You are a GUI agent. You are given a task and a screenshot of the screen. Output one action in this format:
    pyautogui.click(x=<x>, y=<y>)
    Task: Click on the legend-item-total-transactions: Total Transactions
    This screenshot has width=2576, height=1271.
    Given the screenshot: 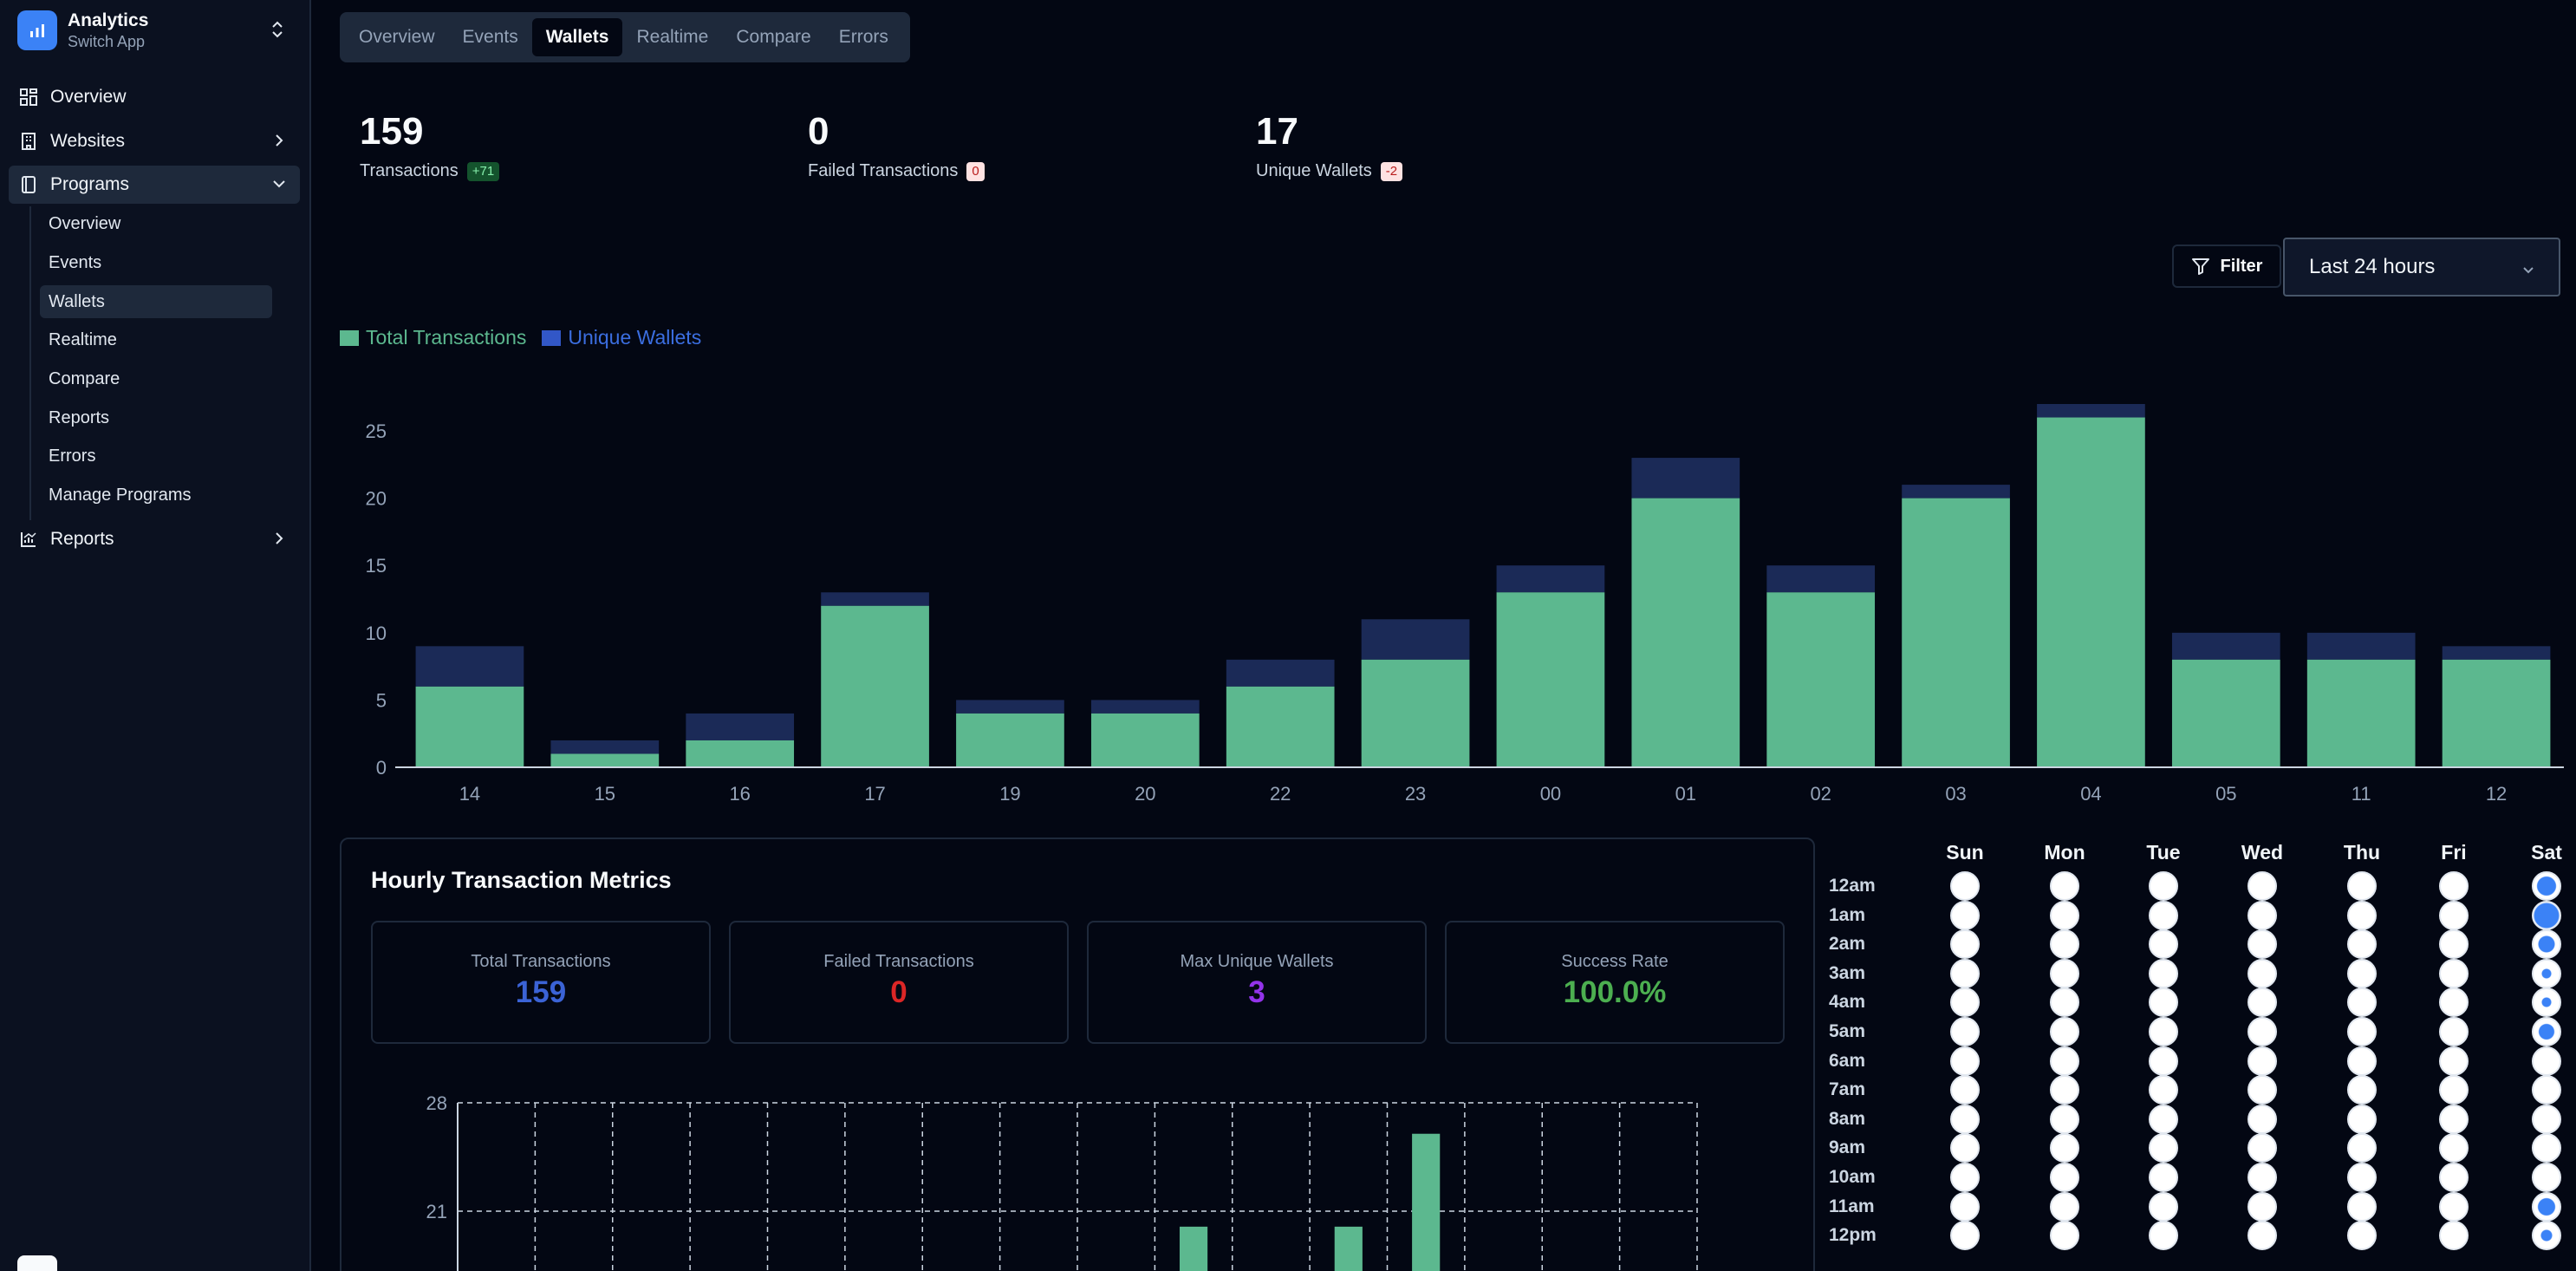 What is the action you would take?
    pyautogui.click(x=433, y=337)
    